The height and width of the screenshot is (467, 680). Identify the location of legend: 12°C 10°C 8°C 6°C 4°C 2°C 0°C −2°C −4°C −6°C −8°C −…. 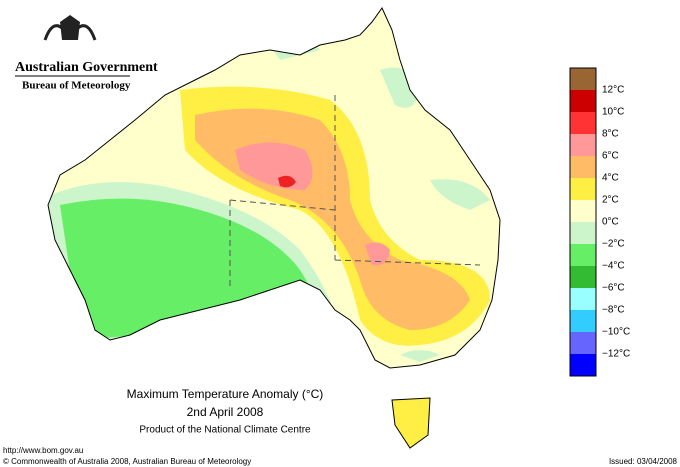
(599, 222).